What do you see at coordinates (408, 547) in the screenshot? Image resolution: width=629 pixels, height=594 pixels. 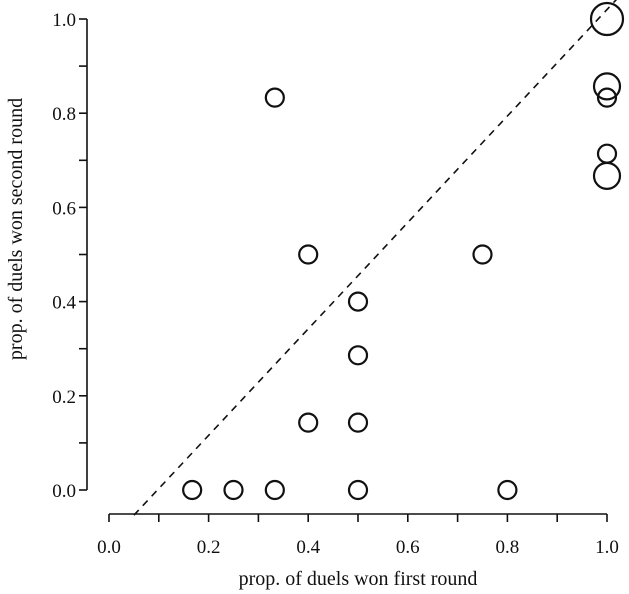 I see `x-tick-label: 0.6` at bounding box center [408, 547].